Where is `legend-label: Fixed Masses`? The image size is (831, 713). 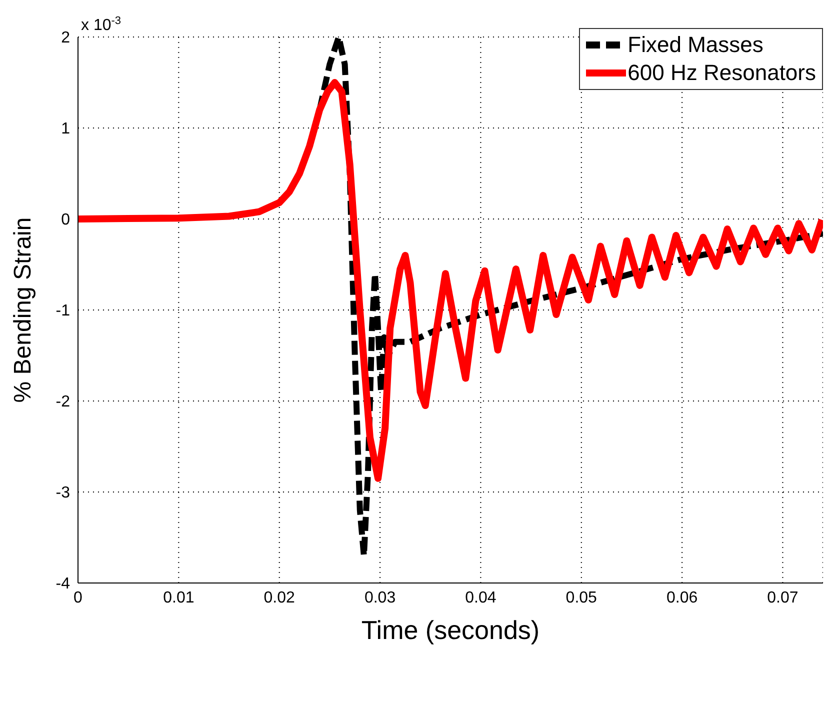 legend-label: Fixed Masses is located at coordinates (696, 45).